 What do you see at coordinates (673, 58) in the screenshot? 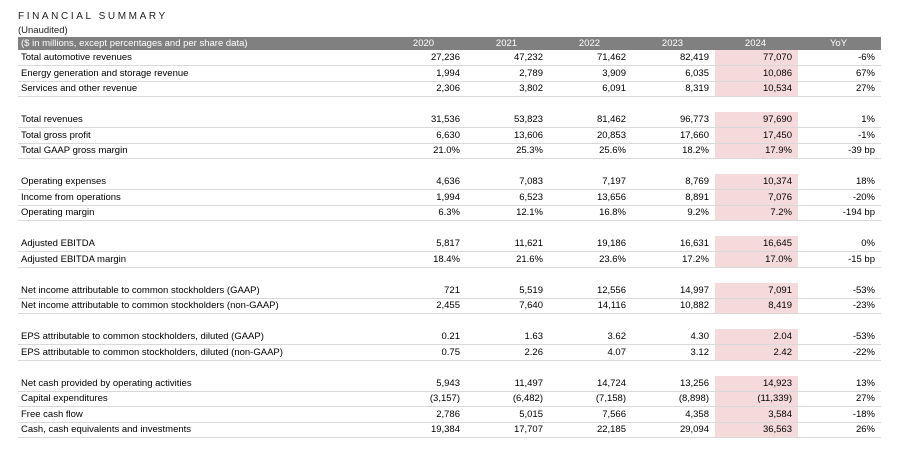
I see `cell-2023: 82,419` at bounding box center [673, 58].